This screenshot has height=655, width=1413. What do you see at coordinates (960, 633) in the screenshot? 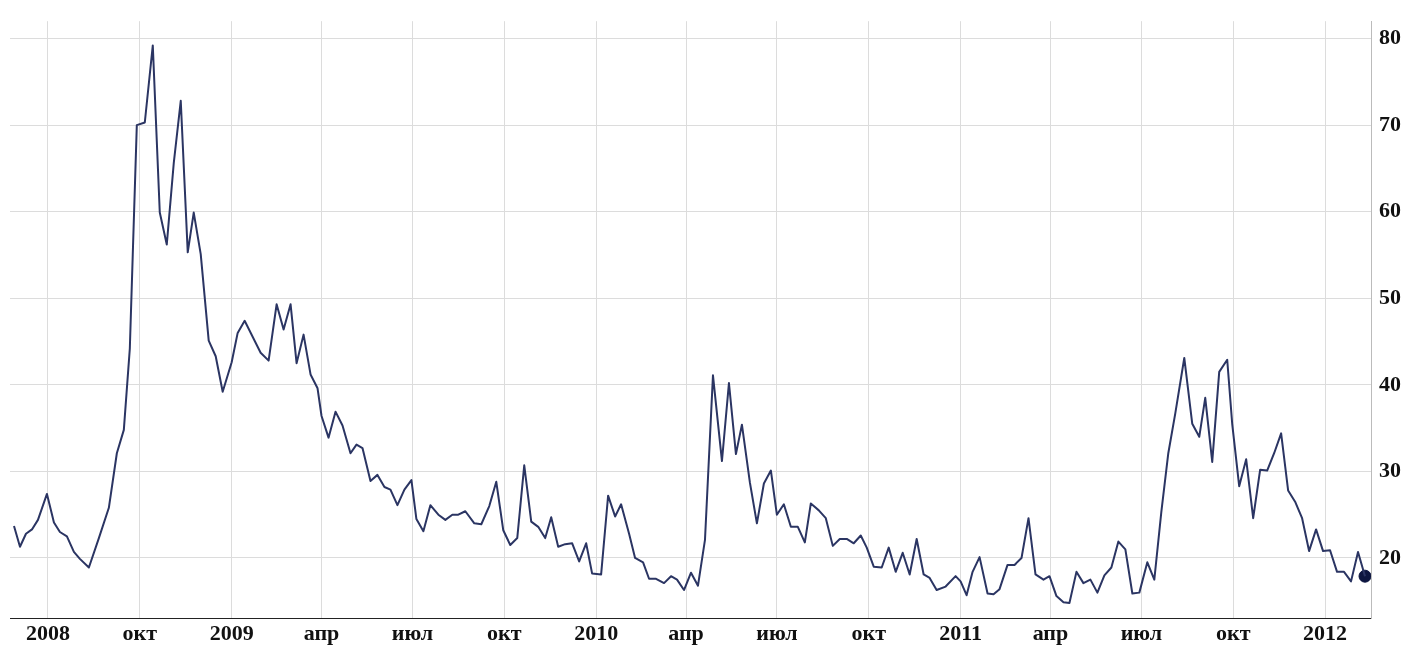
I see `x-tick-label: 2011` at bounding box center [960, 633].